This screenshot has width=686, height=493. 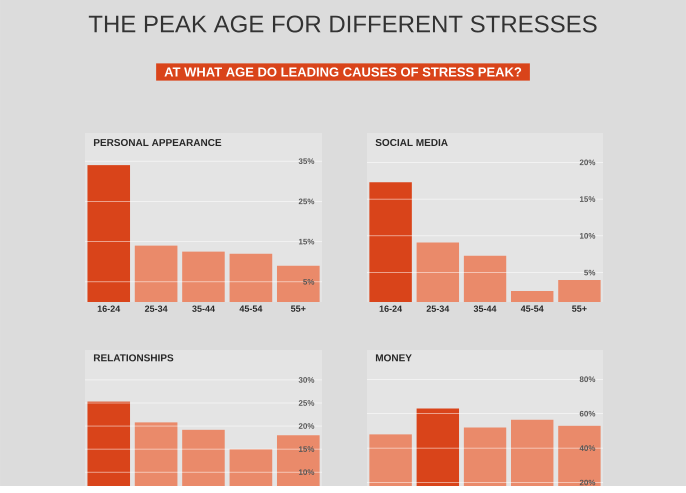 What do you see at coordinates (134, 358) in the screenshot?
I see `chart-title: RELATIONSHIPS` at bounding box center [134, 358].